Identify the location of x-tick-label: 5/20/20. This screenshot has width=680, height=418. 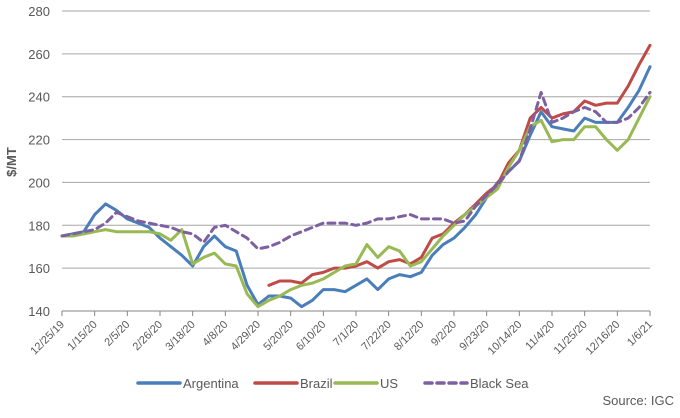
(278, 336).